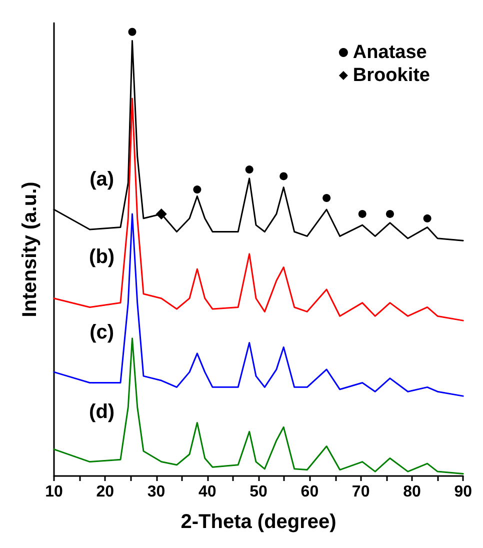  What do you see at coordinates (463, 492) in the screenshot?
I see `x-tick-label: 90` at bounding box center [463, 492].